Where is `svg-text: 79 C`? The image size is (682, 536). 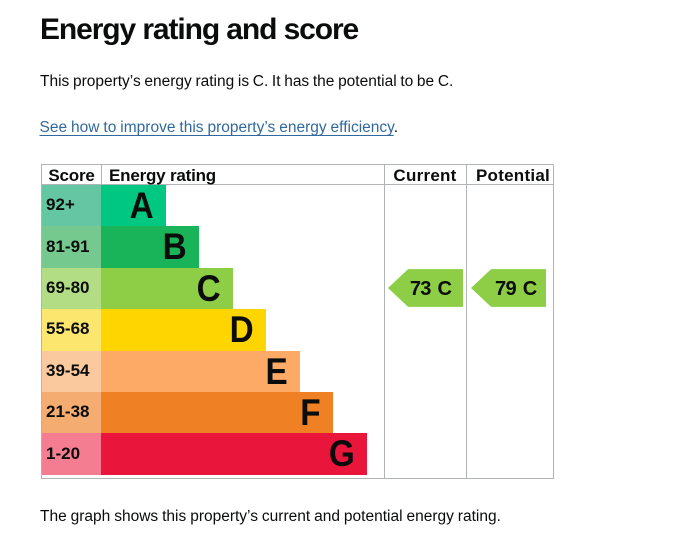
svg-text: 79 C is located at coordinates (516, 288).